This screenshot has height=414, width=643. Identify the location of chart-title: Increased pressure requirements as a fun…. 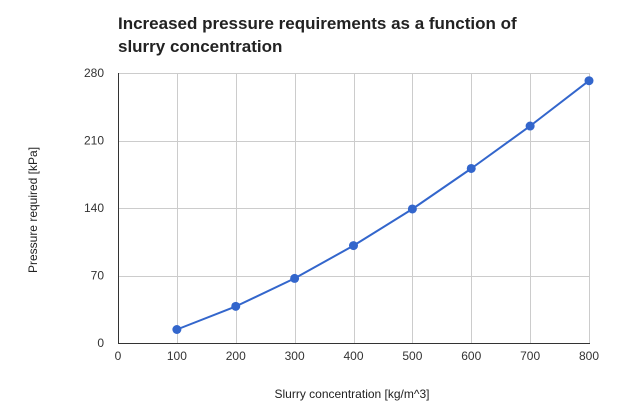
(317, 35).